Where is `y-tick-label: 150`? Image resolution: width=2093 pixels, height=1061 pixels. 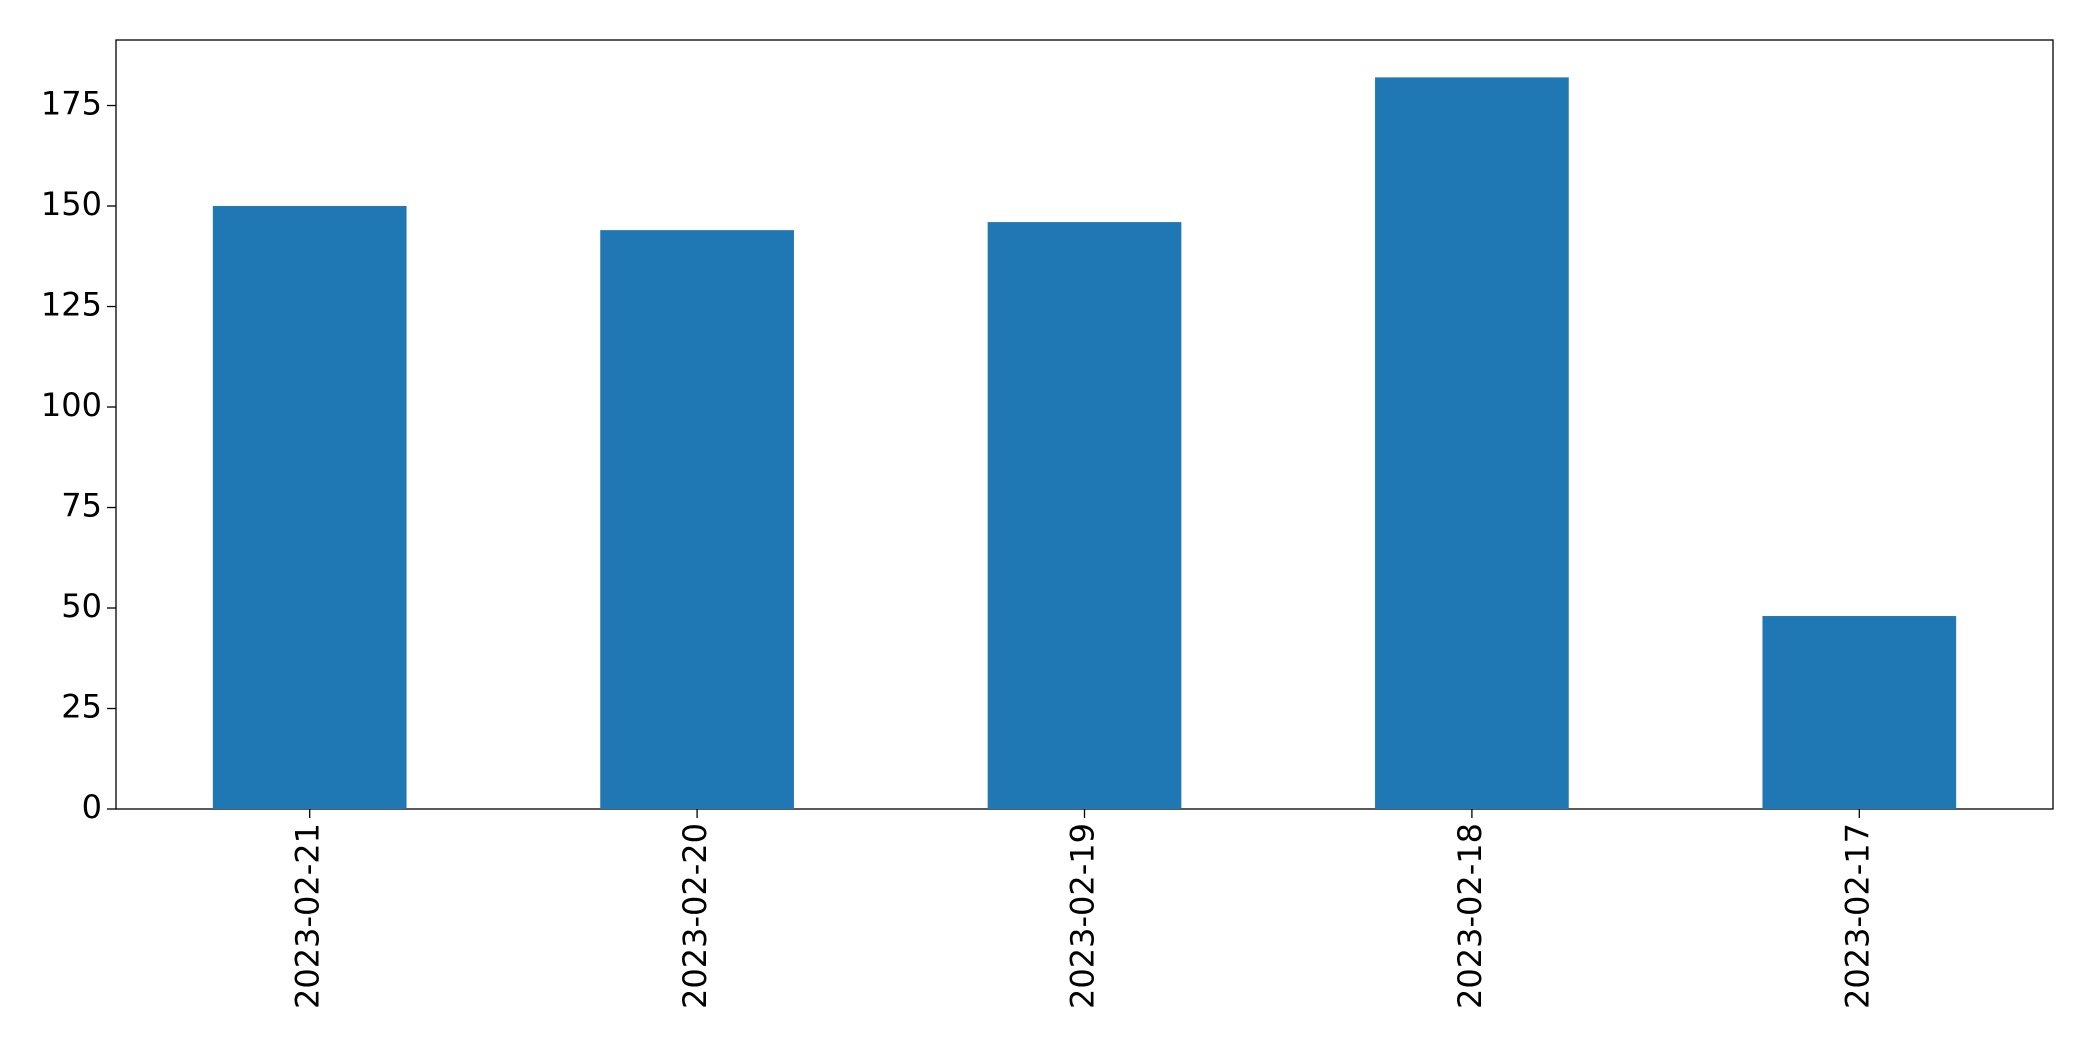 y-tick-label: 150 is located at coordinates (71, 204).